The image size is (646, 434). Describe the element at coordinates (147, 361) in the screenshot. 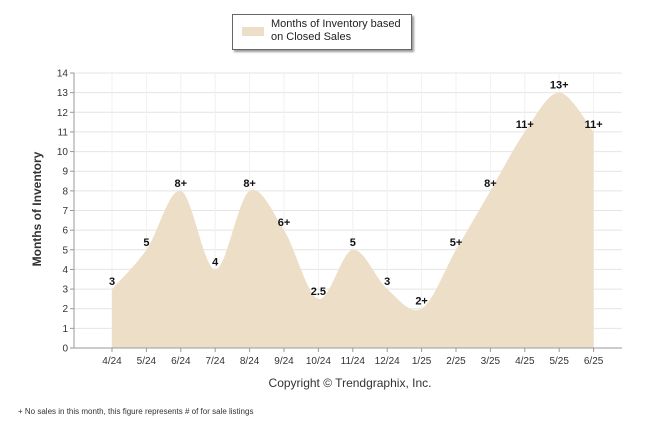

I see `x-tick-label: 5/24` at that location.